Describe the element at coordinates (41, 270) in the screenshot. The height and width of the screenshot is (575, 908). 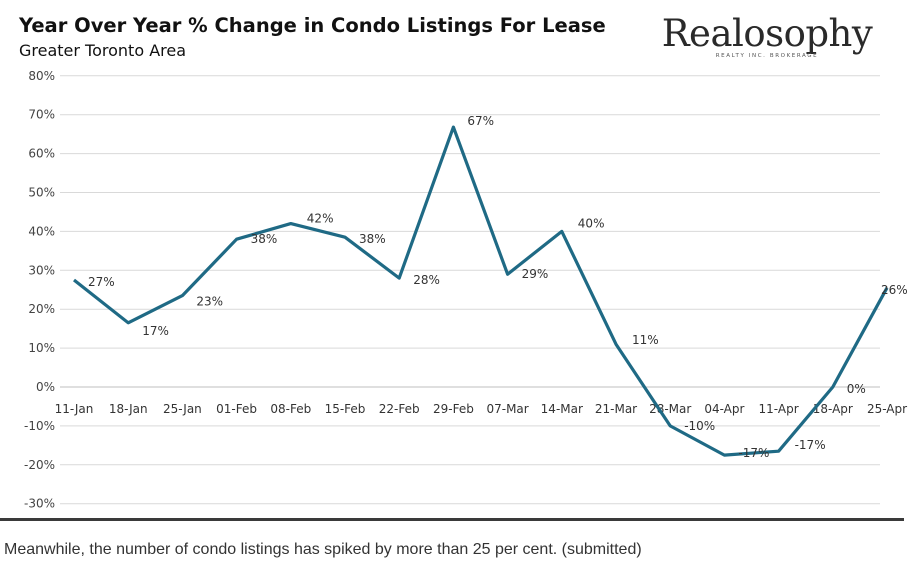
I see `y-tick-label: 30%` at that location.